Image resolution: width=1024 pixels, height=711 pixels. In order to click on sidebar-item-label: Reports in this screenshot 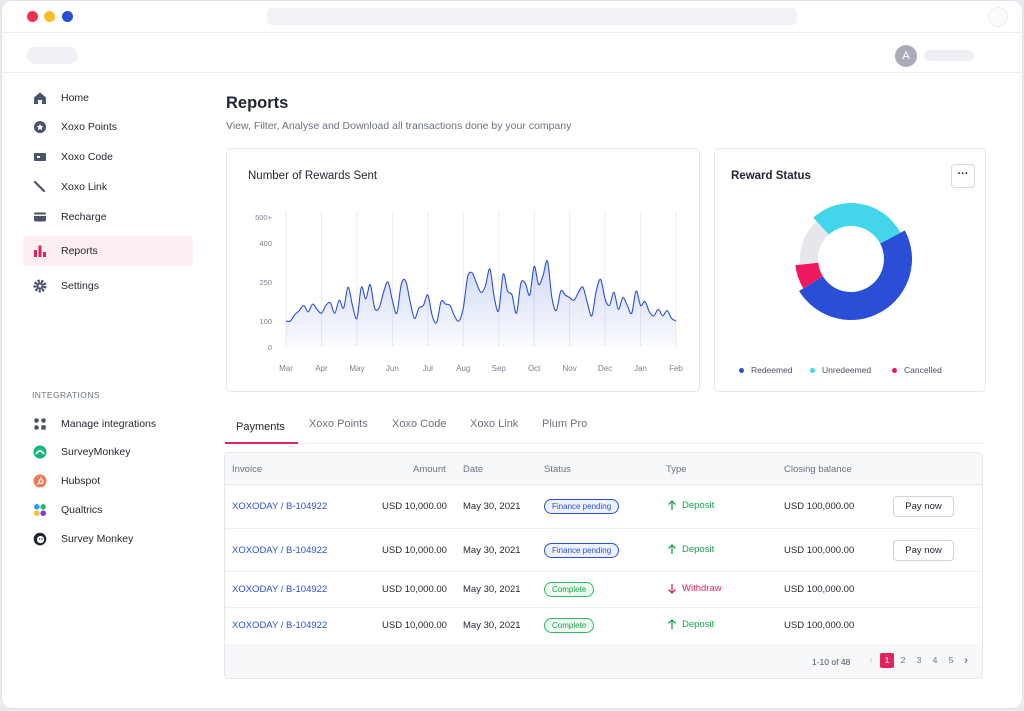, I will do `click(79, 251)`.